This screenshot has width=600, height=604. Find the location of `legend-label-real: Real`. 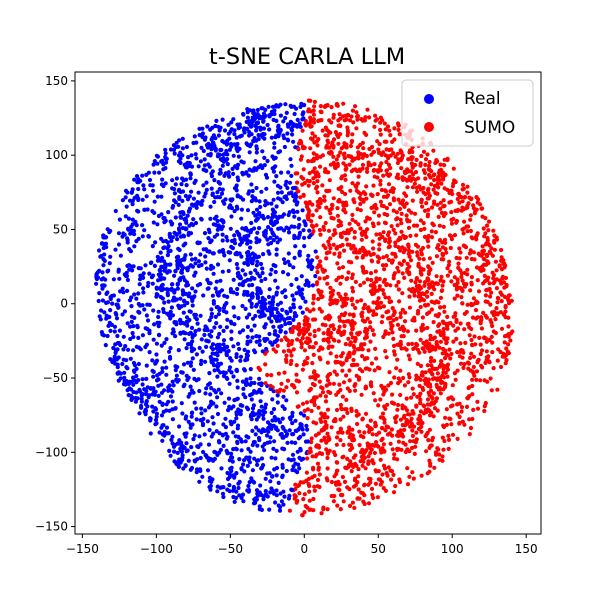

legend-label-real: Real is located at coordinates (482, 99).